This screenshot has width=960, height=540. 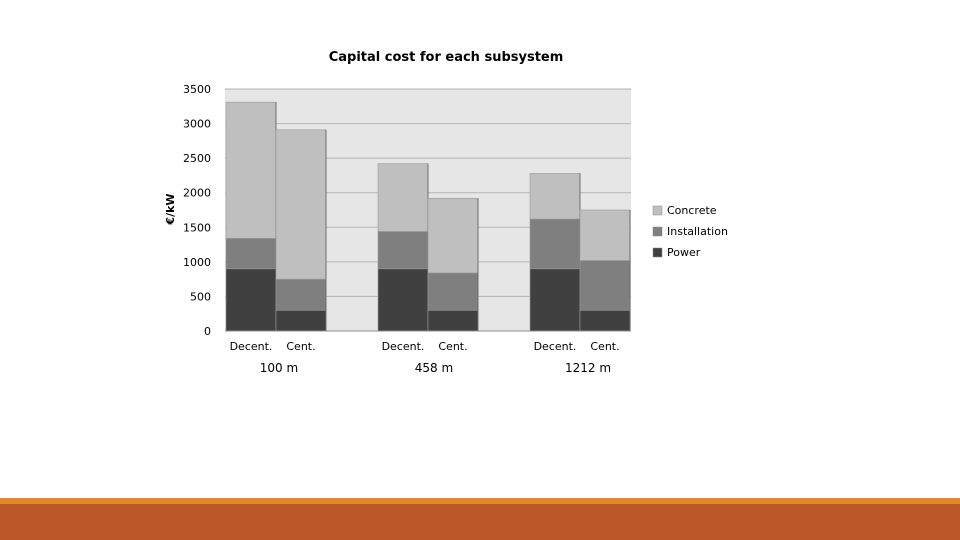 What do you see at coordinates (480, 522) in the screenshot?
I see `footer-band` at bounding box center [480, 522].